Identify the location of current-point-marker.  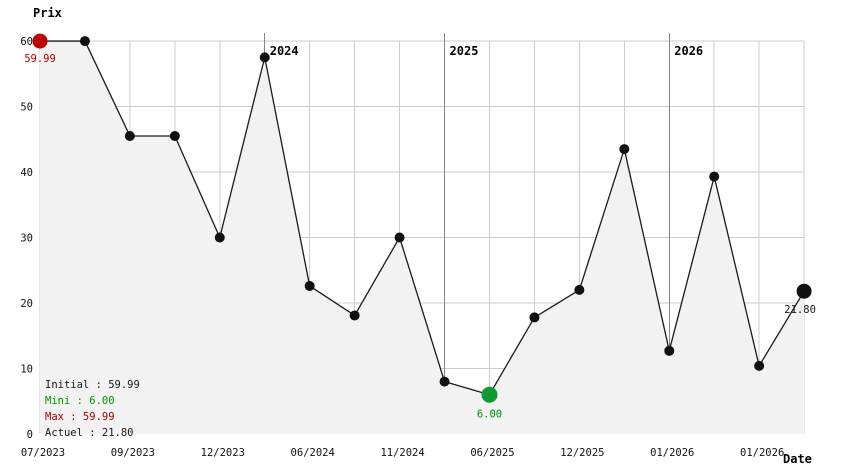
(804, 291).